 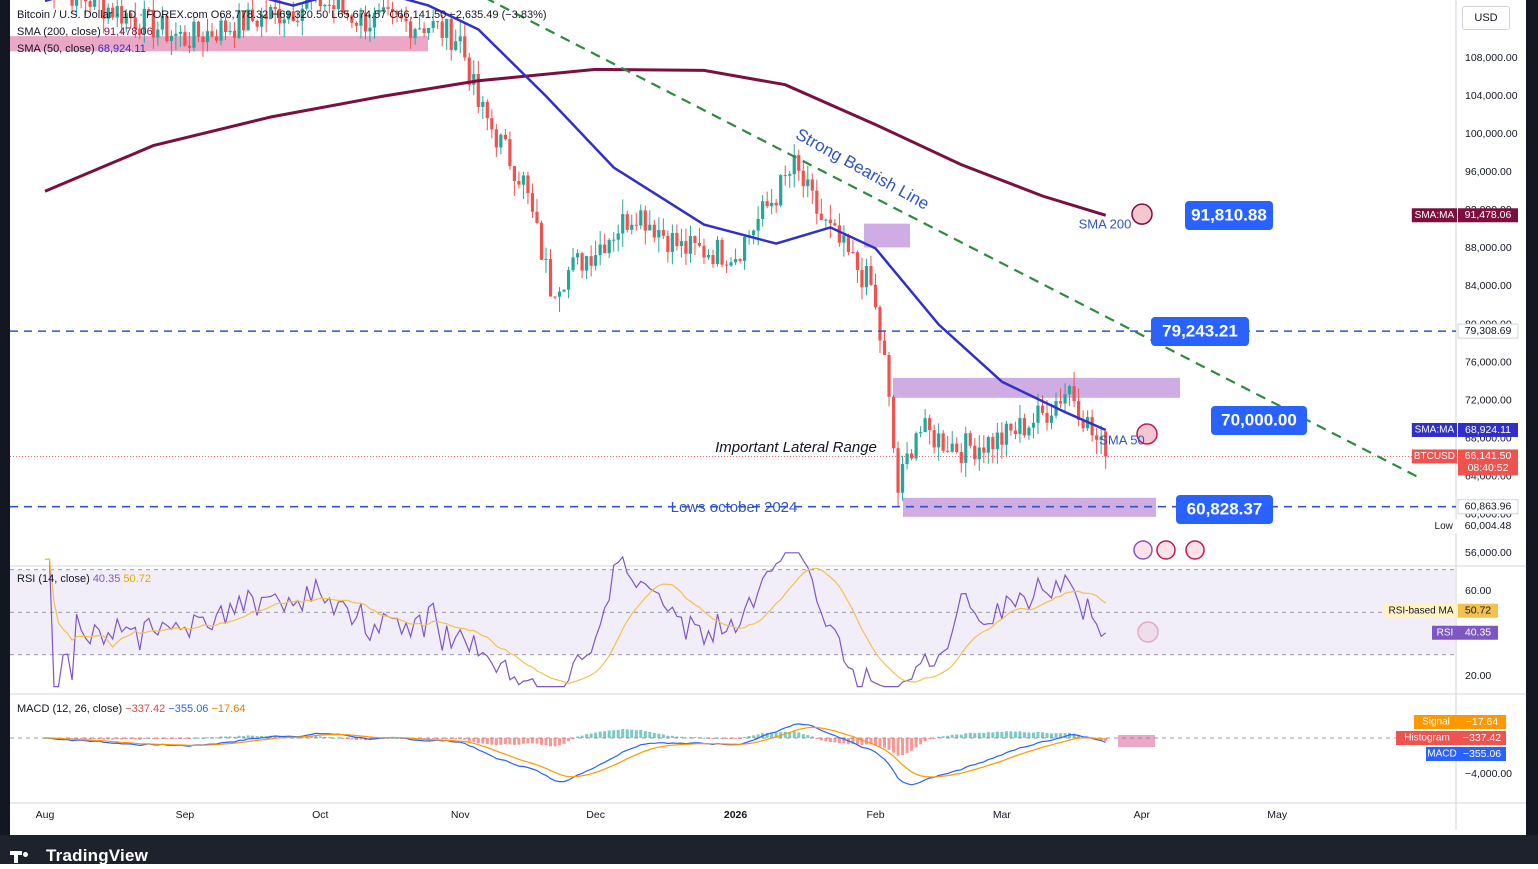 I want to click on macd-histogram-badge-value: −337.42, so click(x=1482, y=738).